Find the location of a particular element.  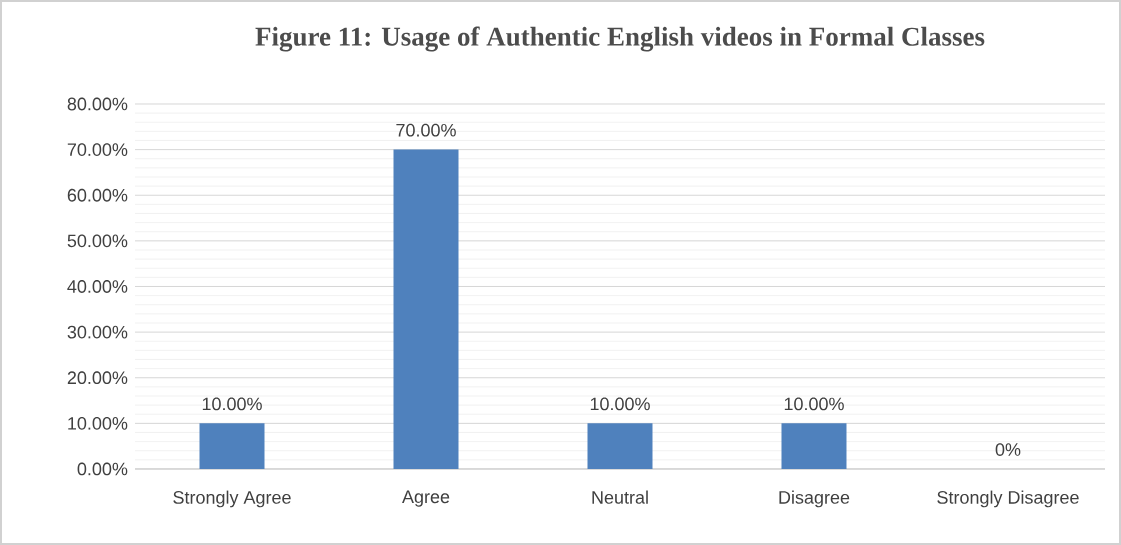

y-tick-label: 30.00% is located at coordinates (97, 332).